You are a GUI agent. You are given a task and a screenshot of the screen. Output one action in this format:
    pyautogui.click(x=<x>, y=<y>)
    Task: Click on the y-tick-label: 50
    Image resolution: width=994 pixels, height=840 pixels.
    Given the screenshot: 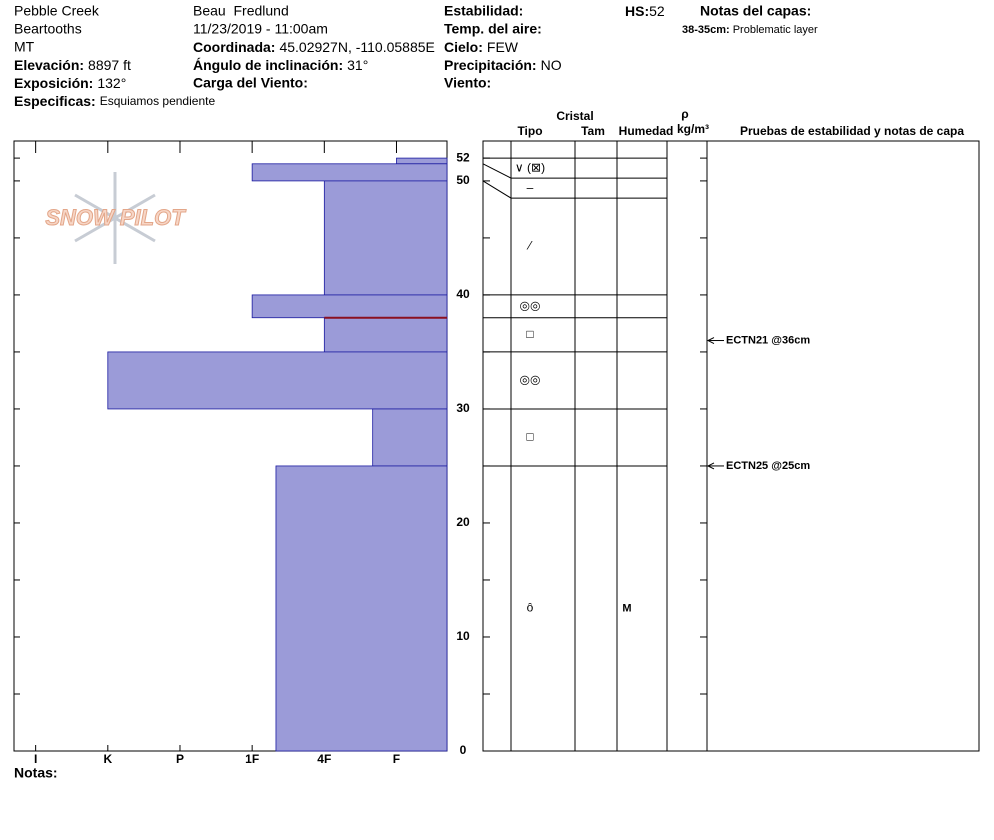 What is the action you would take?
    pyautogui.click(x=463, y=180)
    